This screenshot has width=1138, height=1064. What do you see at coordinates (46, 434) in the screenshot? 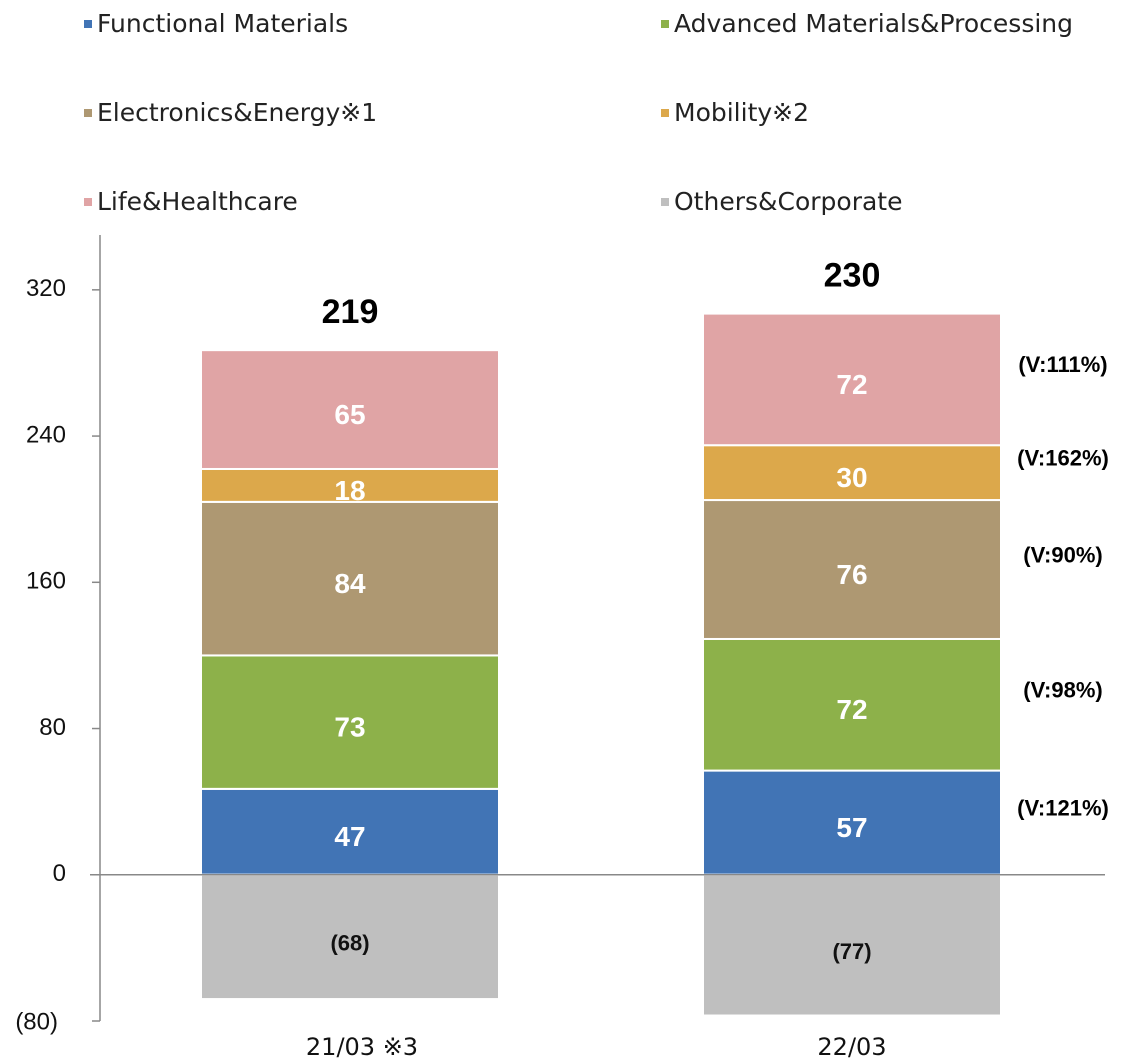
I see `y-tick-label: 240` at bounding box center [46, 434].